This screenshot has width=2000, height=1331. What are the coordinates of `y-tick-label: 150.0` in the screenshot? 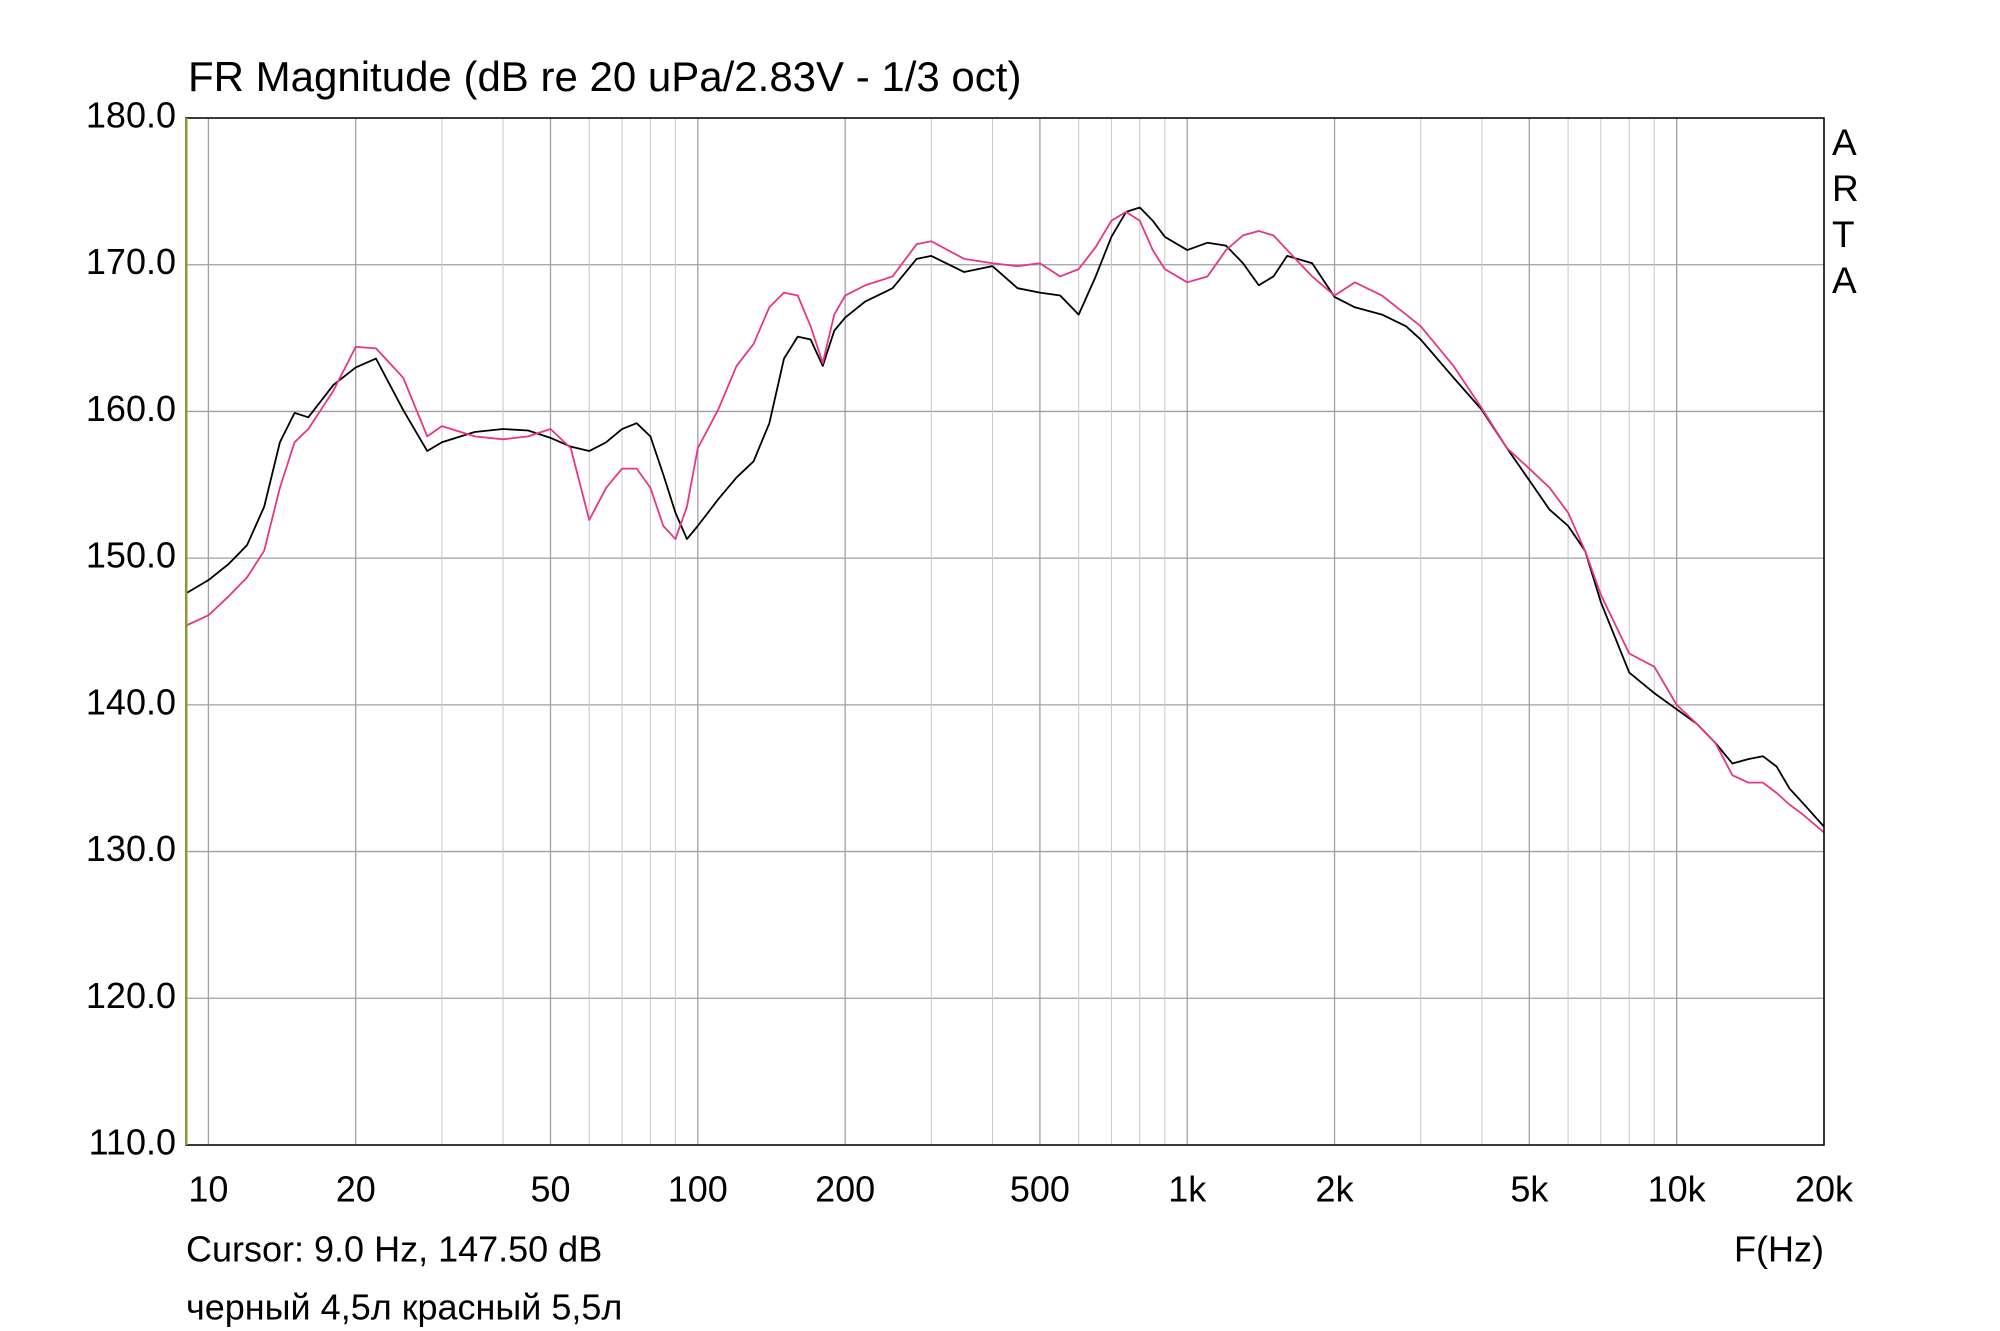 It's located at (131, 555).